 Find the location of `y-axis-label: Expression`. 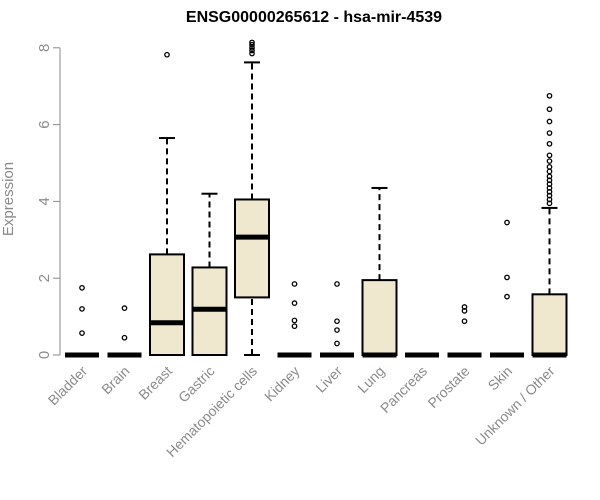

y-axis-label: Expression is located at coordinates (8, 199).